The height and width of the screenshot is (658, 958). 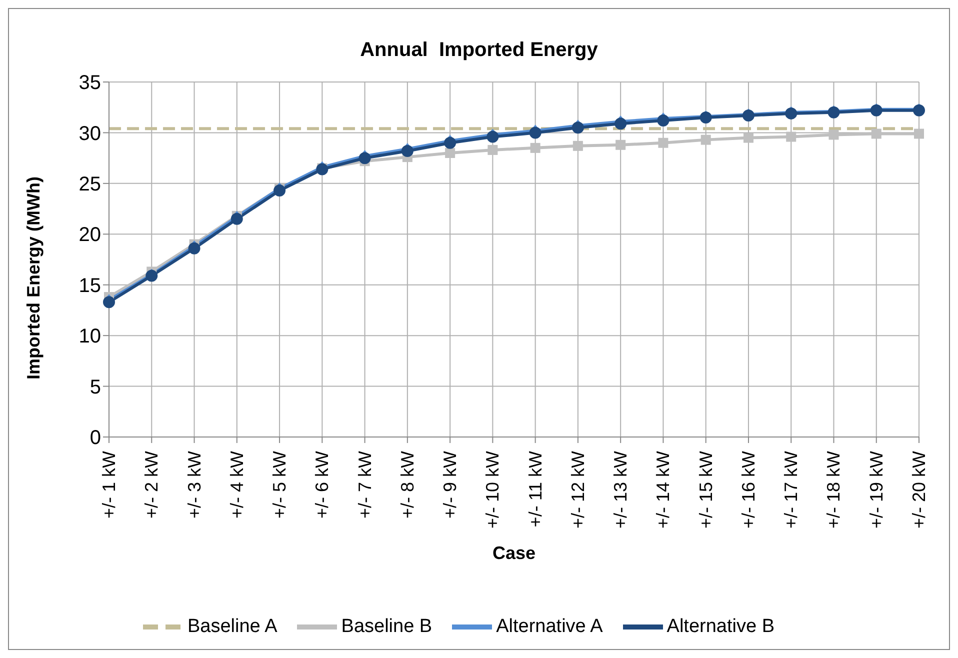 I want to click on x-tick-label: +/- 5 kW, so click(x=280, y=484).